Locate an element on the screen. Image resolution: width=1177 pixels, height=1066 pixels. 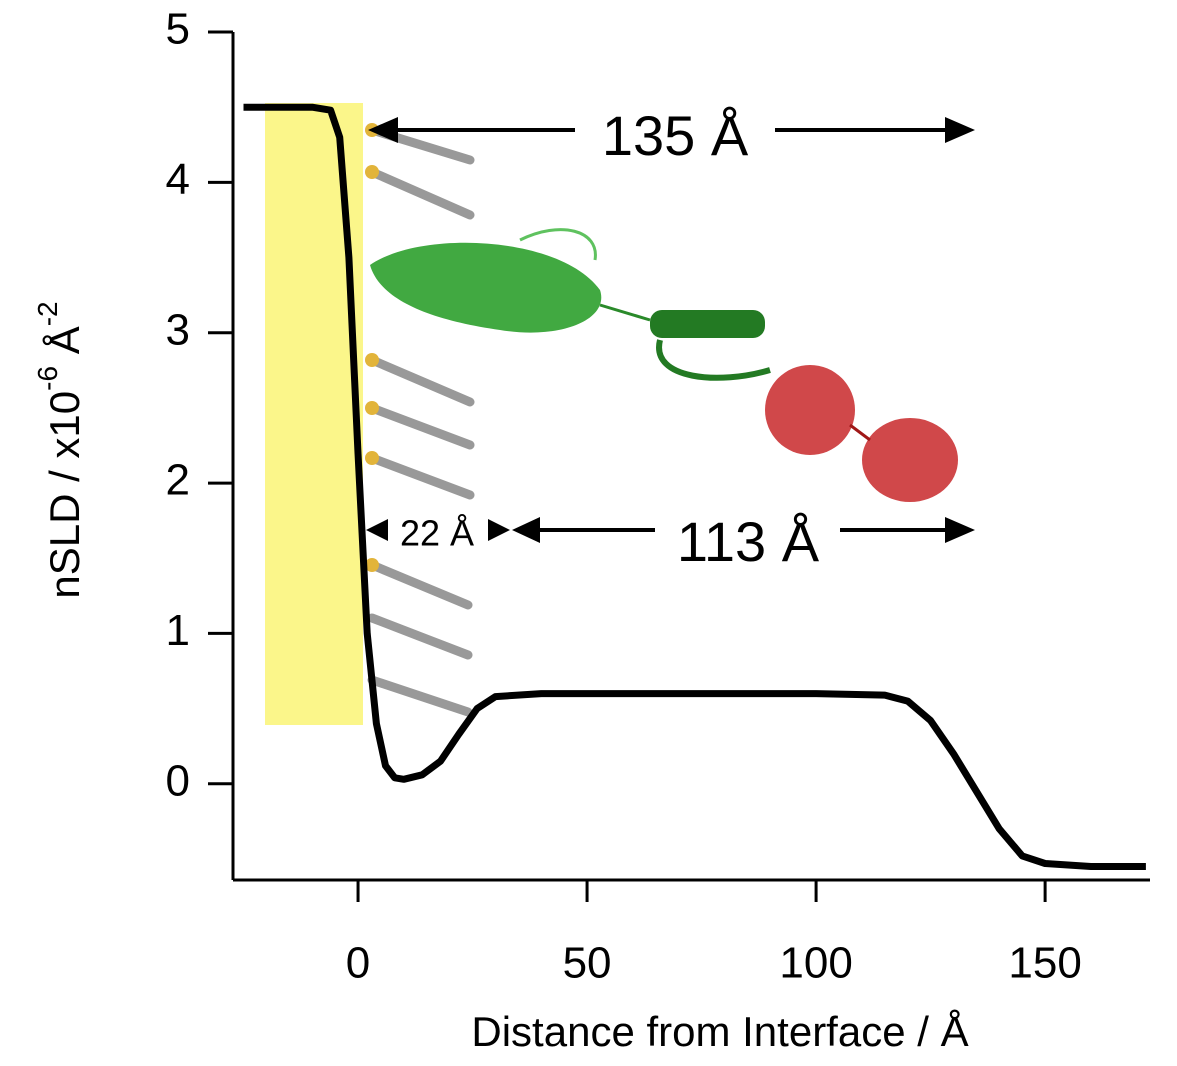
annotation: 135 Å is located at coordinates (675, 135).